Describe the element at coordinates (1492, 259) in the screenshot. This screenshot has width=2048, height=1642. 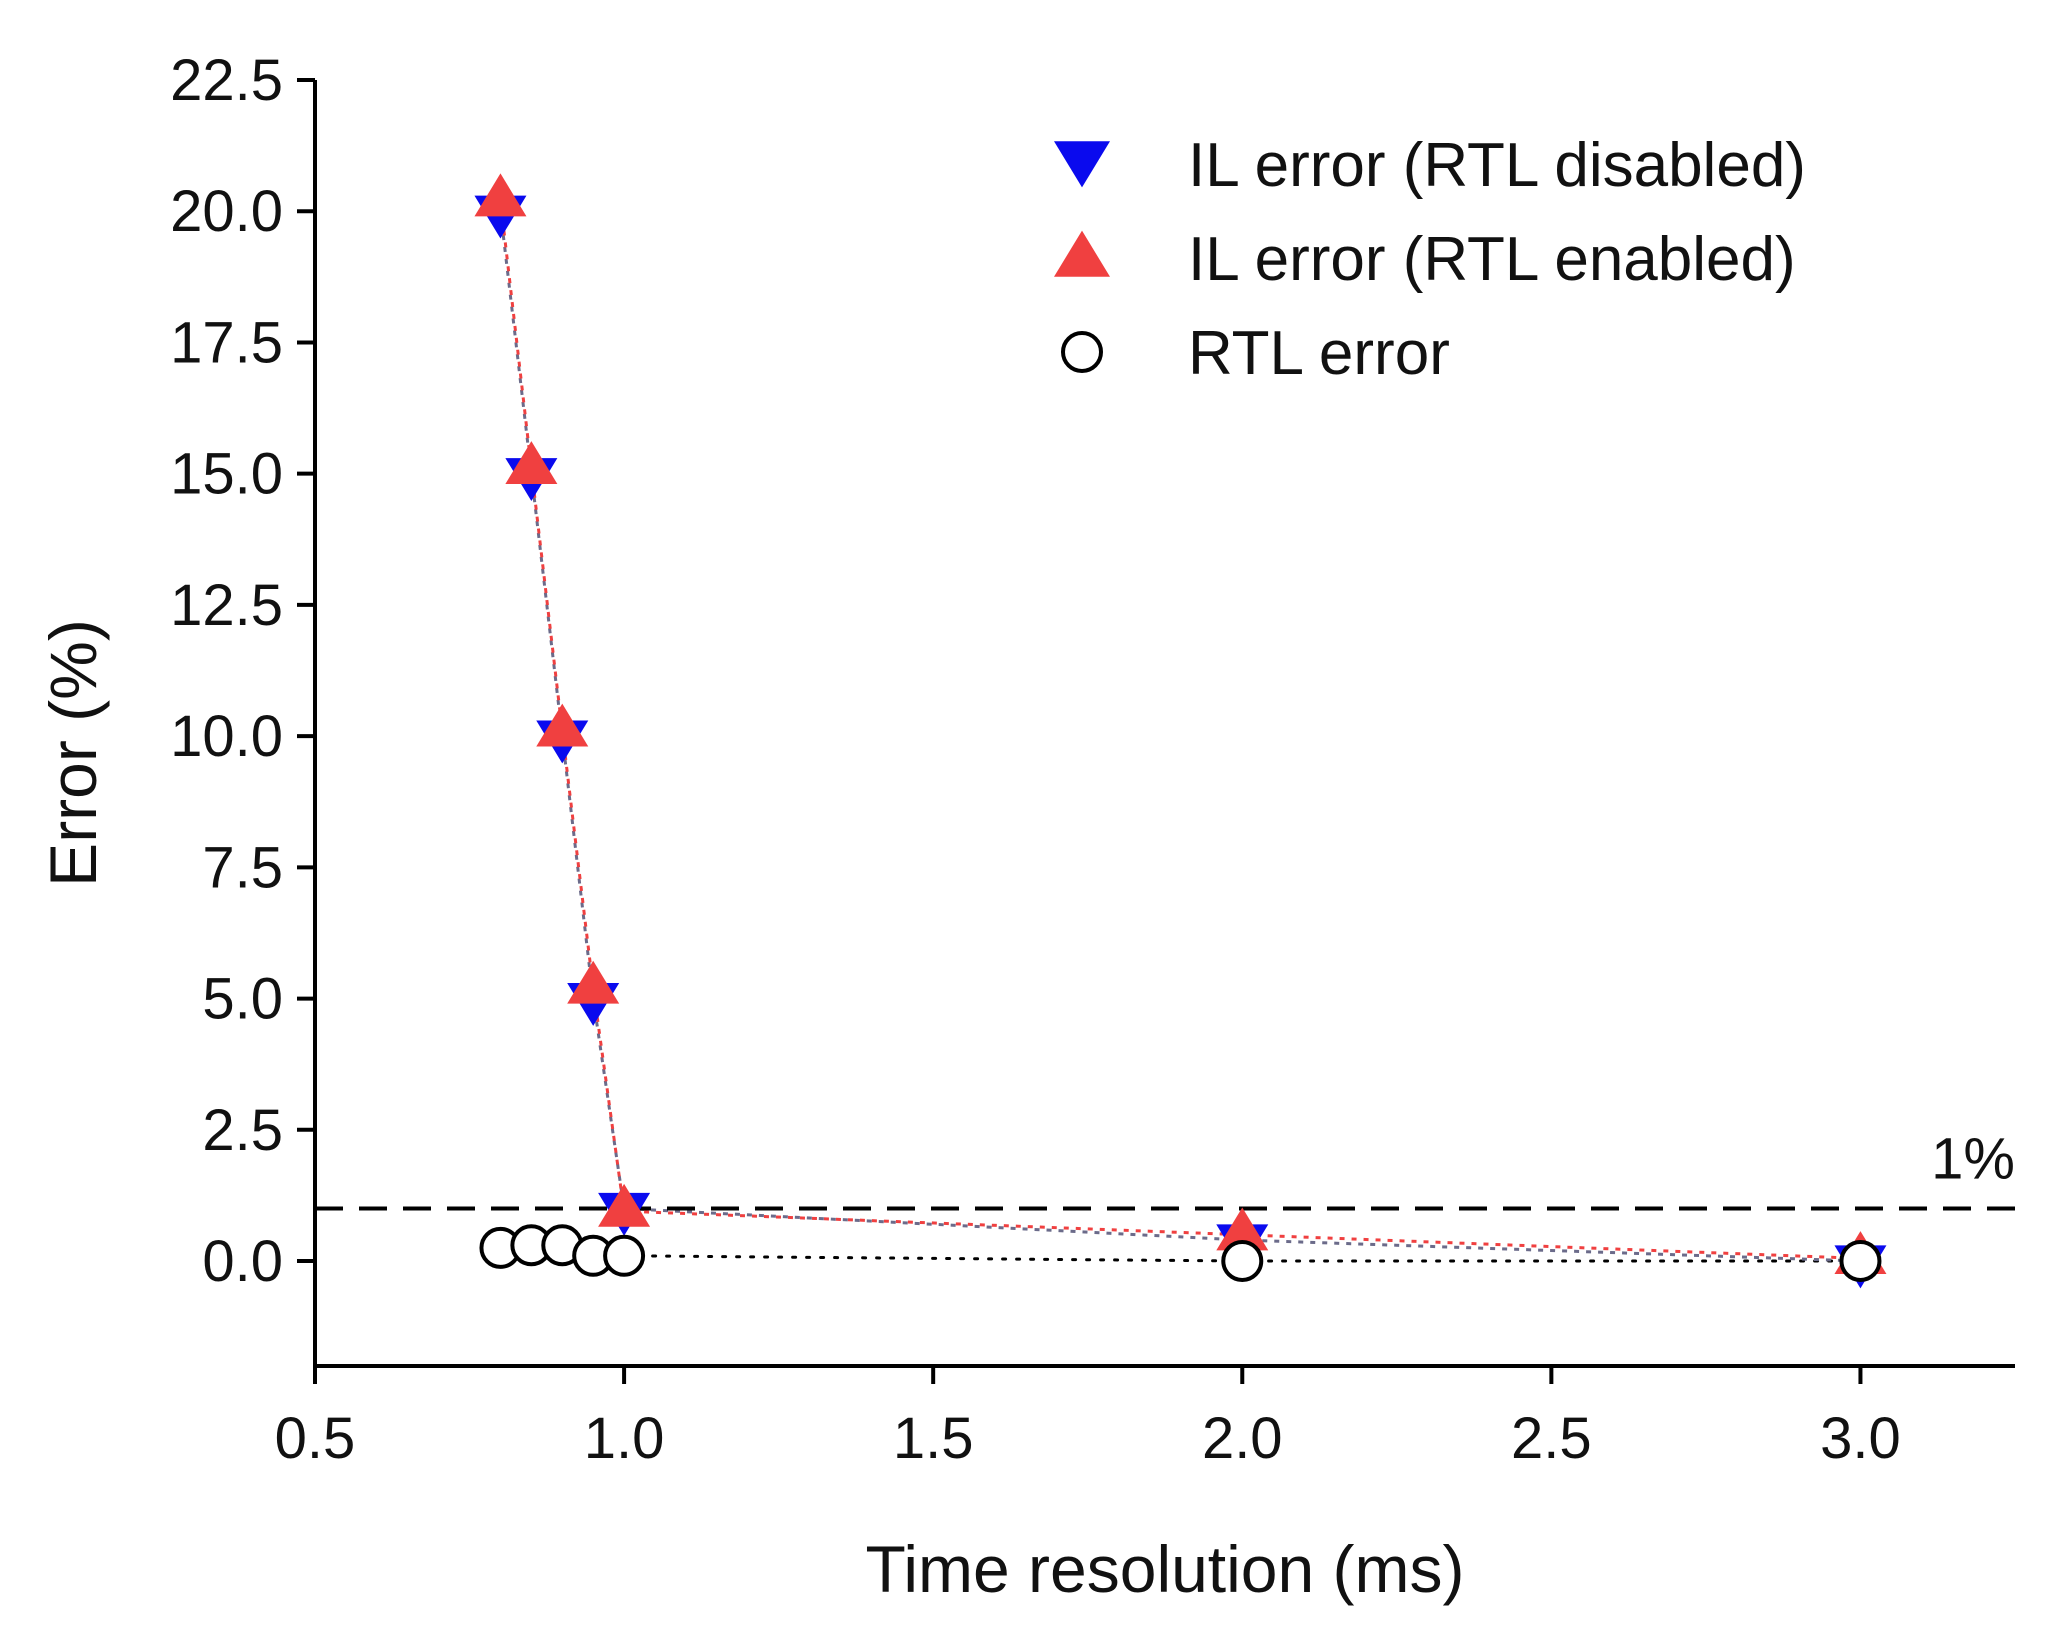
I see `legend-label: IL error (RTL enabled)` at that location.